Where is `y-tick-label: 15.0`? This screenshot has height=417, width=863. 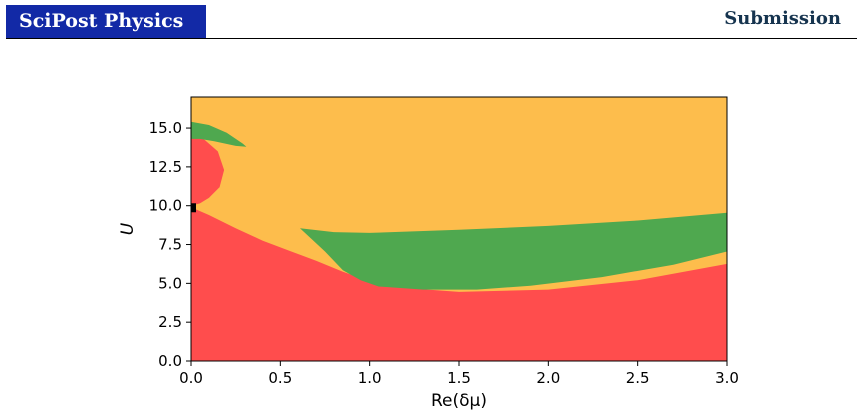
y-tick-label: 15.0 is located at coordinates (165, 128).